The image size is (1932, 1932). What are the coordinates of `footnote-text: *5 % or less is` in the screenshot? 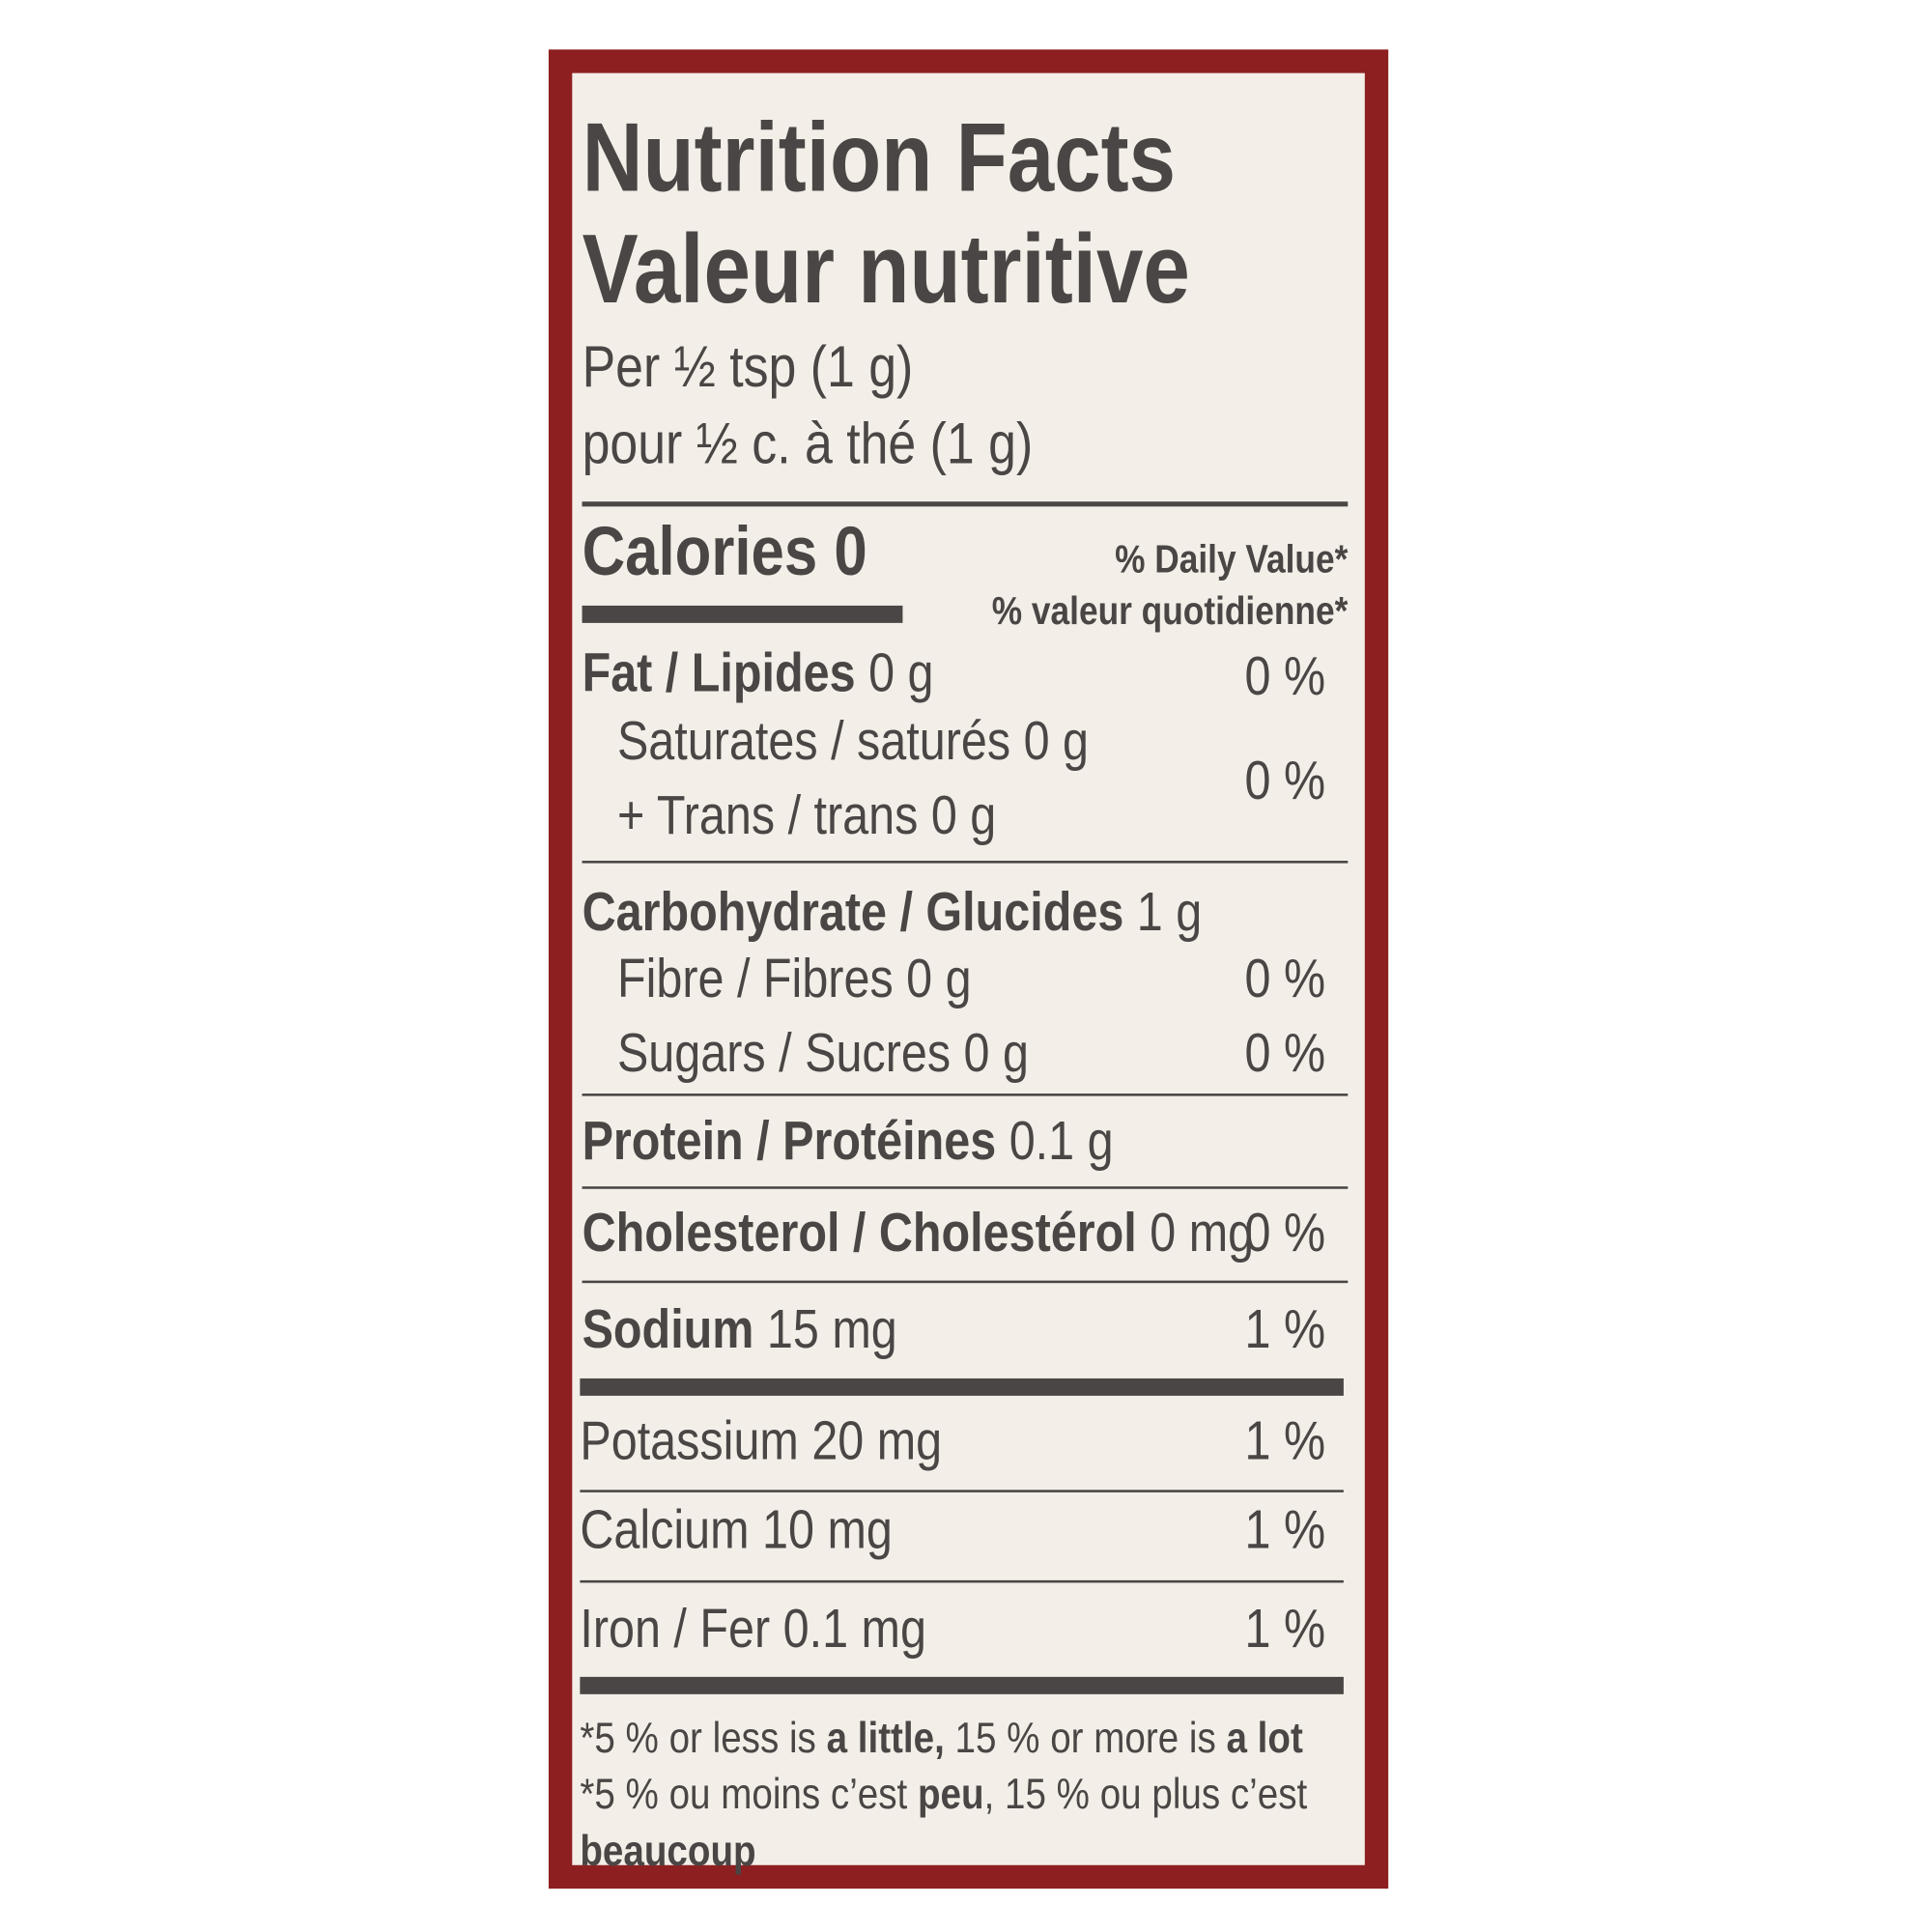 It's located at (703, 1738).